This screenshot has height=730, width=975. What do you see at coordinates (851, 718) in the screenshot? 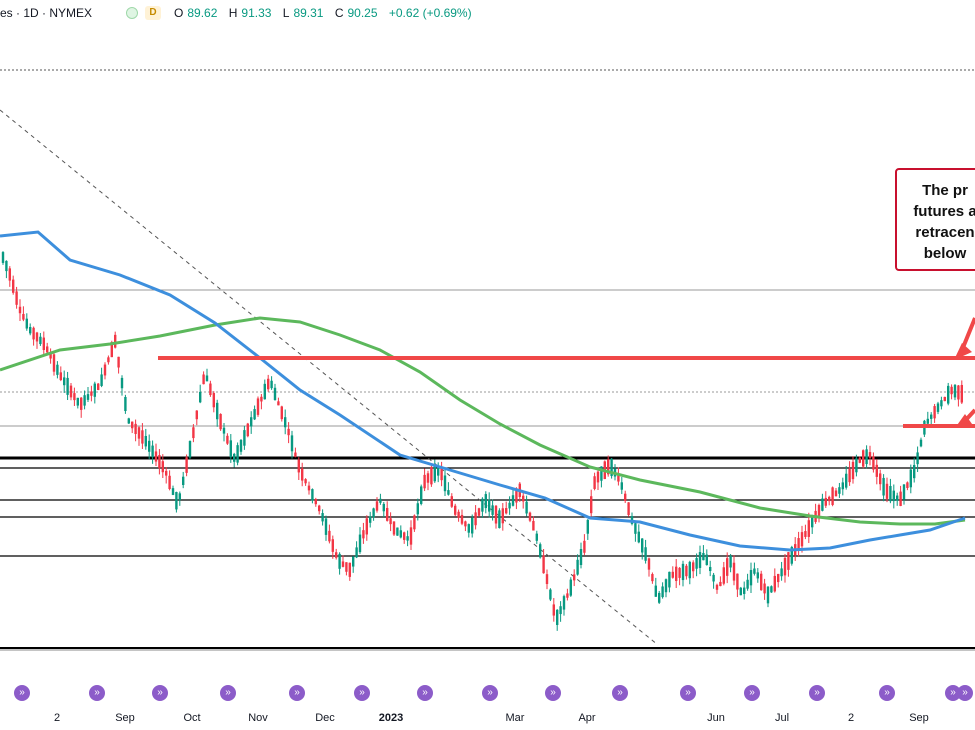
I see `x-tick-label: 2` at bounding box center [851, 718].